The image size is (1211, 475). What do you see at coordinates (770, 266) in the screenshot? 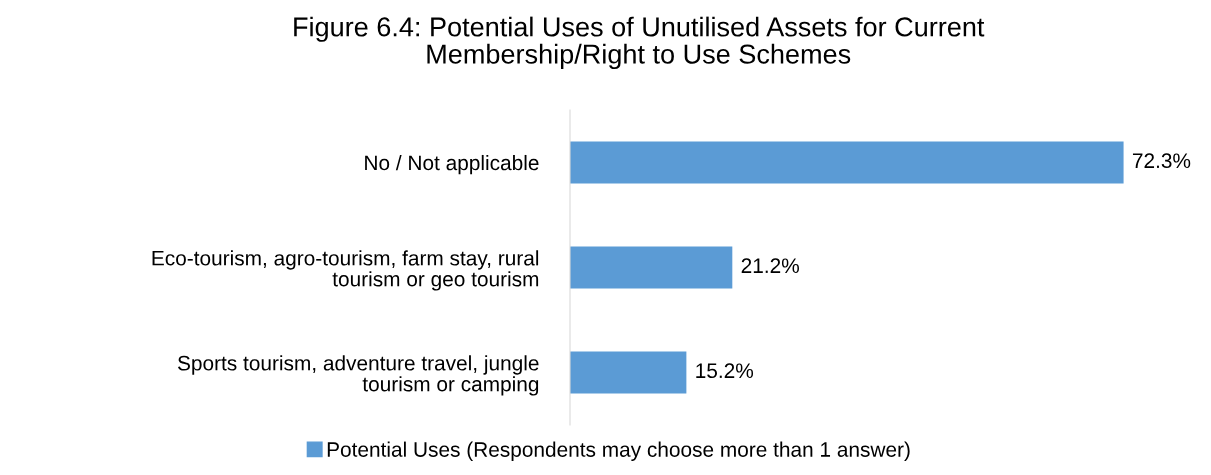
I see `data-label: 21.2%` at bounding box center [770, 266].